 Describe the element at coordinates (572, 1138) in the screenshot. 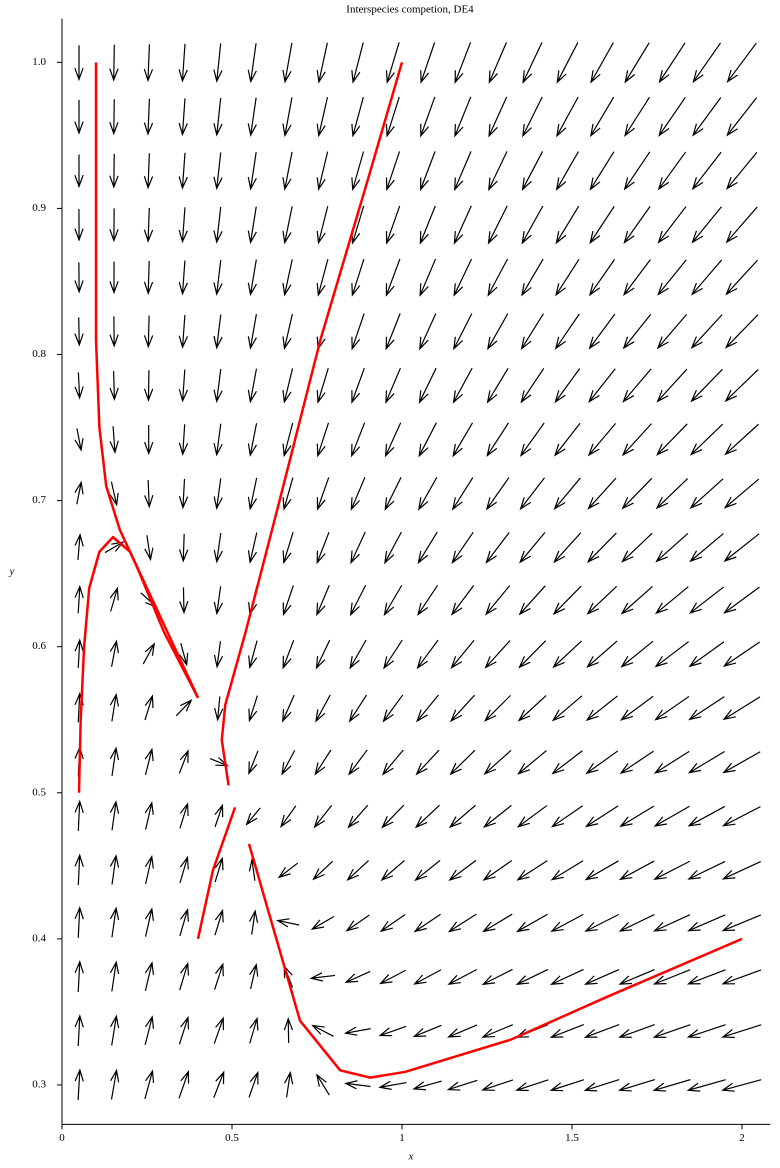

I see `x-tick-label: 1.5` at that location.